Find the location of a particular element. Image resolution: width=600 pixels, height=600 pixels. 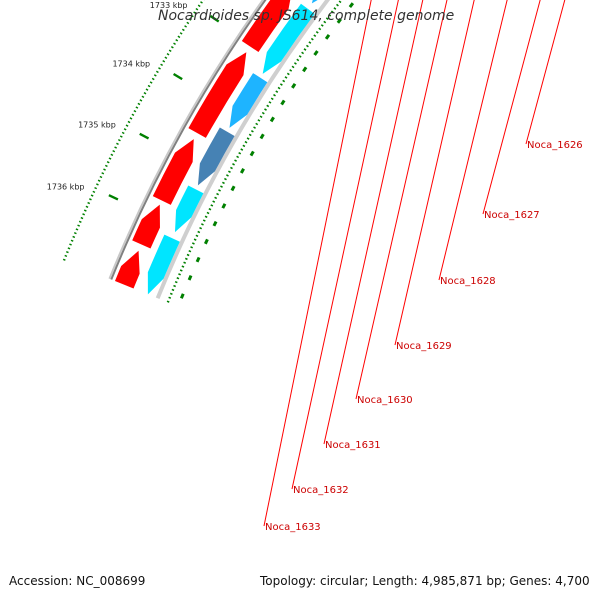

outer-dotted-track is located at coordinates (133, 130).